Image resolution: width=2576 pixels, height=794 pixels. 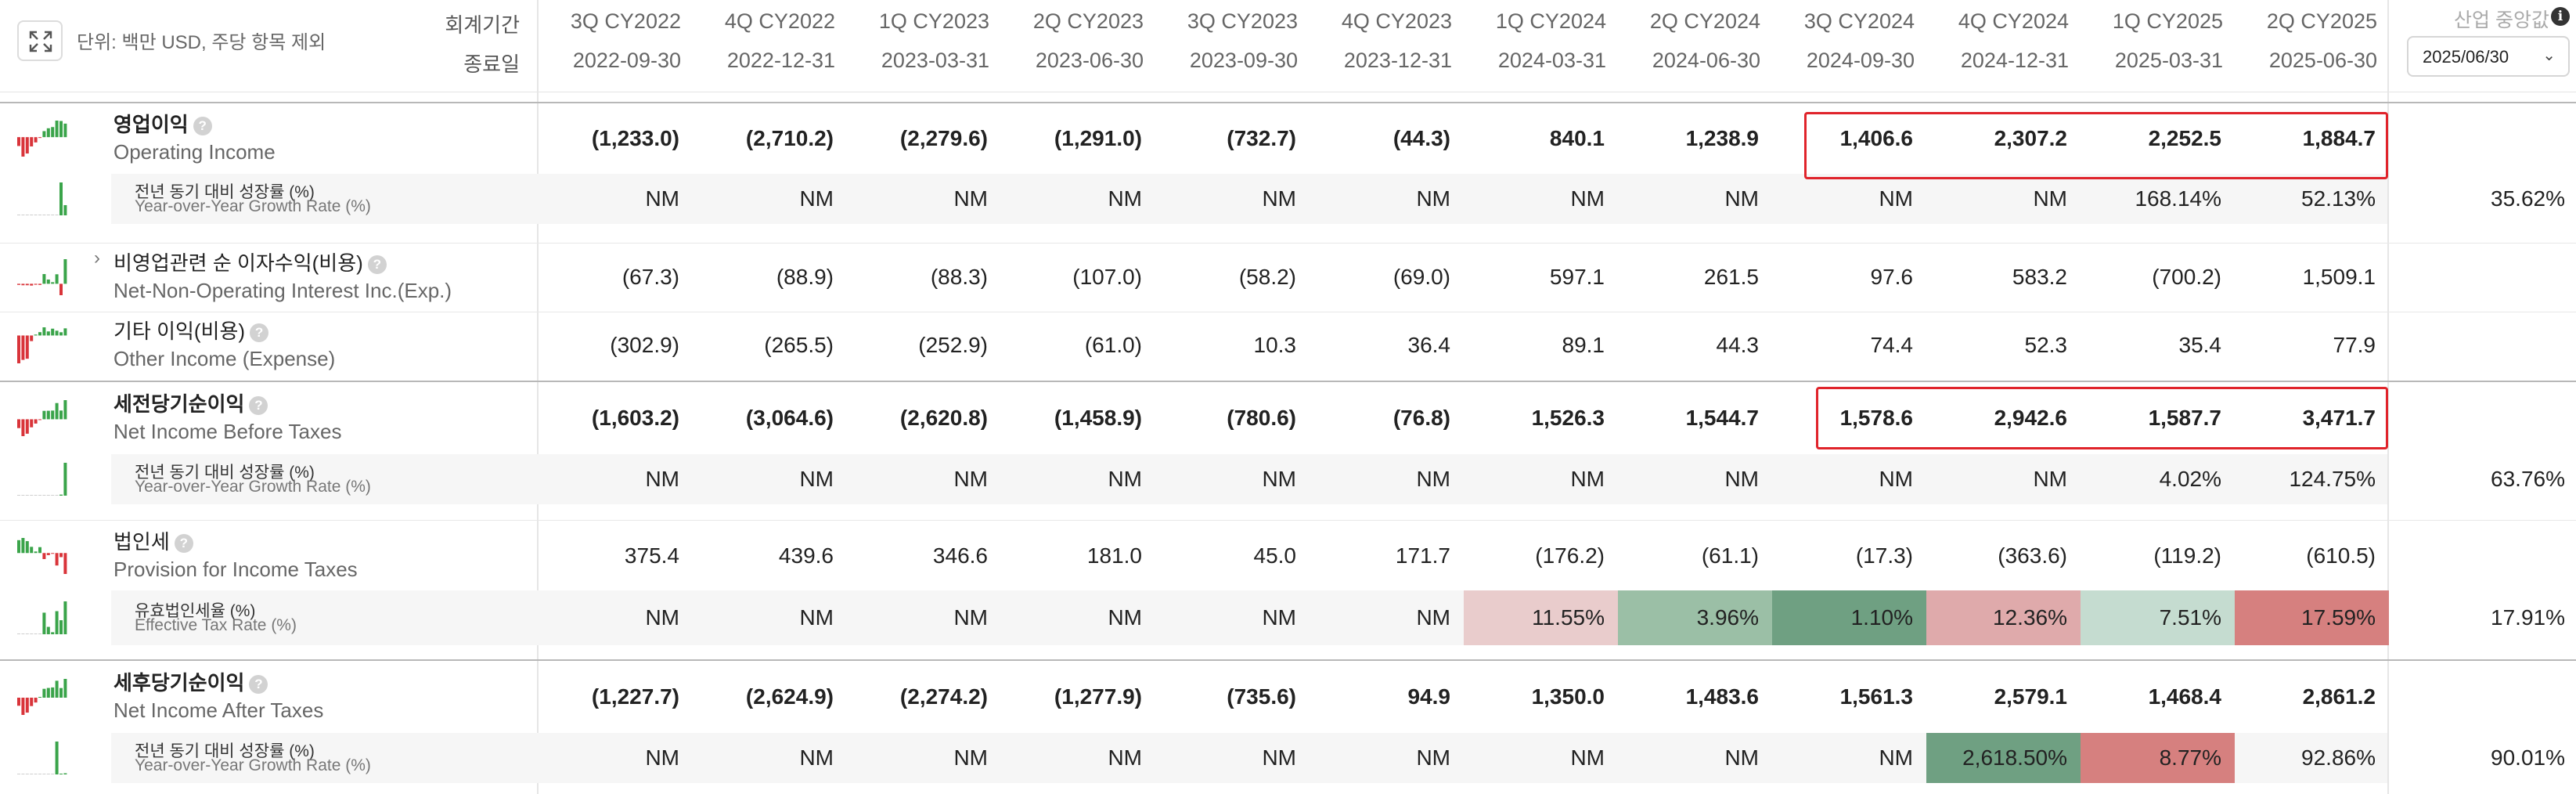 I want to click on value-cell: 1,561.3, so click(x=1876, y=696).